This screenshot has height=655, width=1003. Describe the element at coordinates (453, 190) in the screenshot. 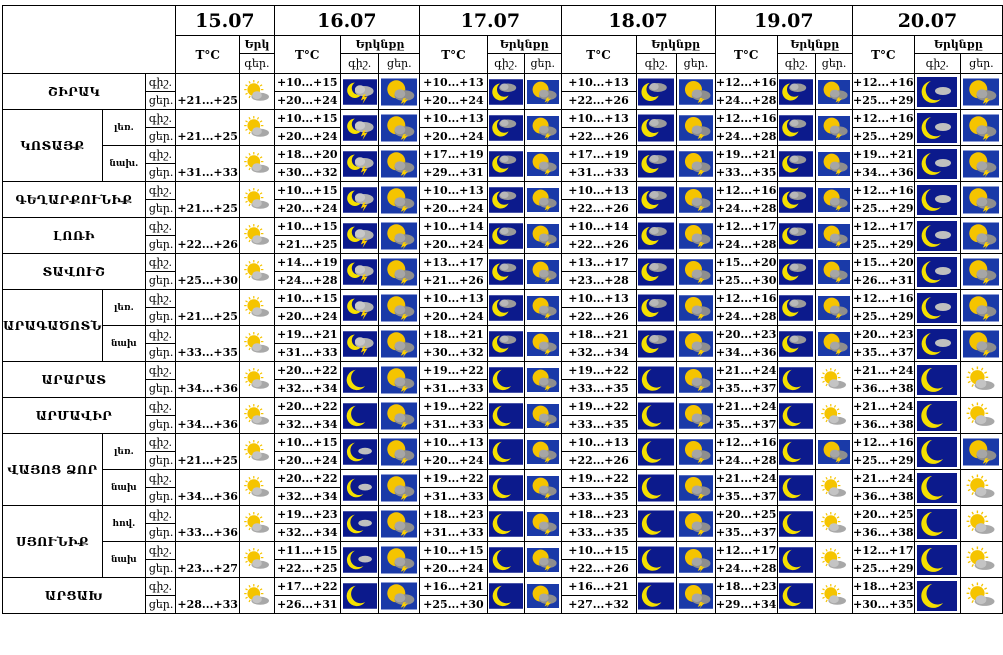

I see `night-temperature: +10...+13` at that location.